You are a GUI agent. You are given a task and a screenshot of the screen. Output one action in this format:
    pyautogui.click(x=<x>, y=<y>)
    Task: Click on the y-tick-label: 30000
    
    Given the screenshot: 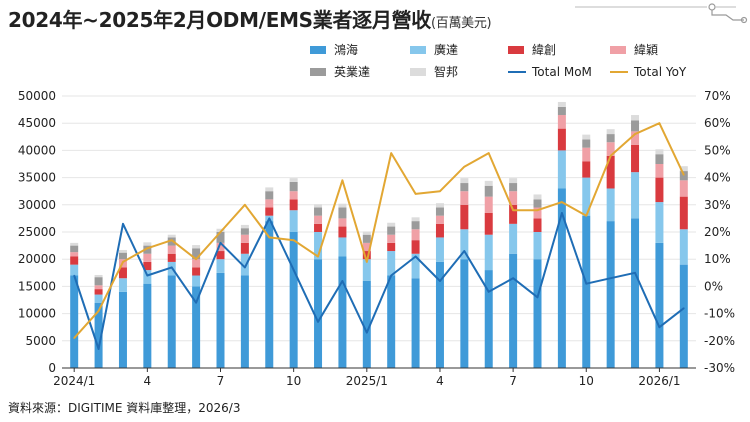 What is the action you would take?
    pyautogui.click(x=37, y=205)
    